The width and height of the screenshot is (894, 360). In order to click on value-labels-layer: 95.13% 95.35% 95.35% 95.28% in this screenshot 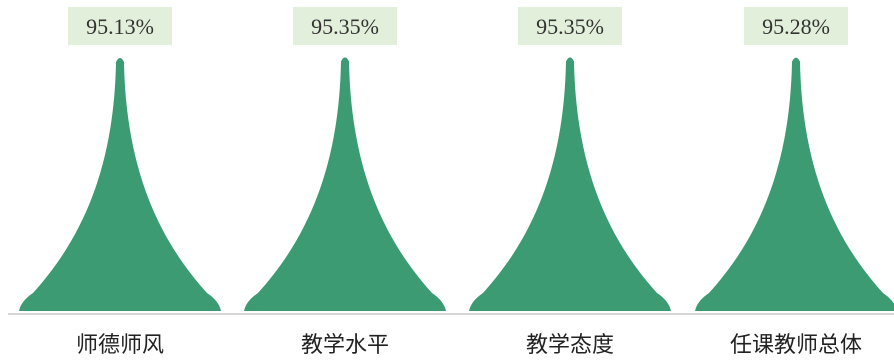, I will do `click(458, 26)`.